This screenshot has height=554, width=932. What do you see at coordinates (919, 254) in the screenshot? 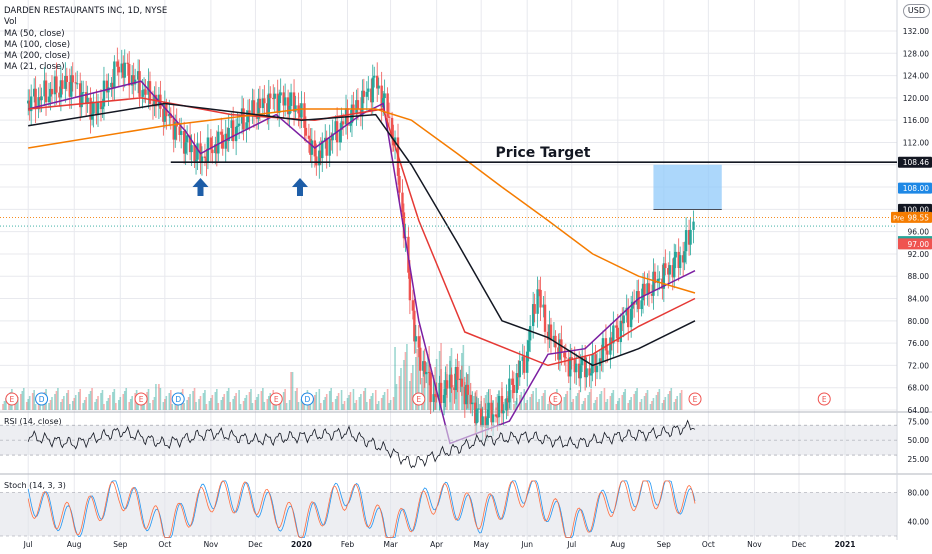
I see `price-axis-label: 92.00` at bounding box center [919, 254].